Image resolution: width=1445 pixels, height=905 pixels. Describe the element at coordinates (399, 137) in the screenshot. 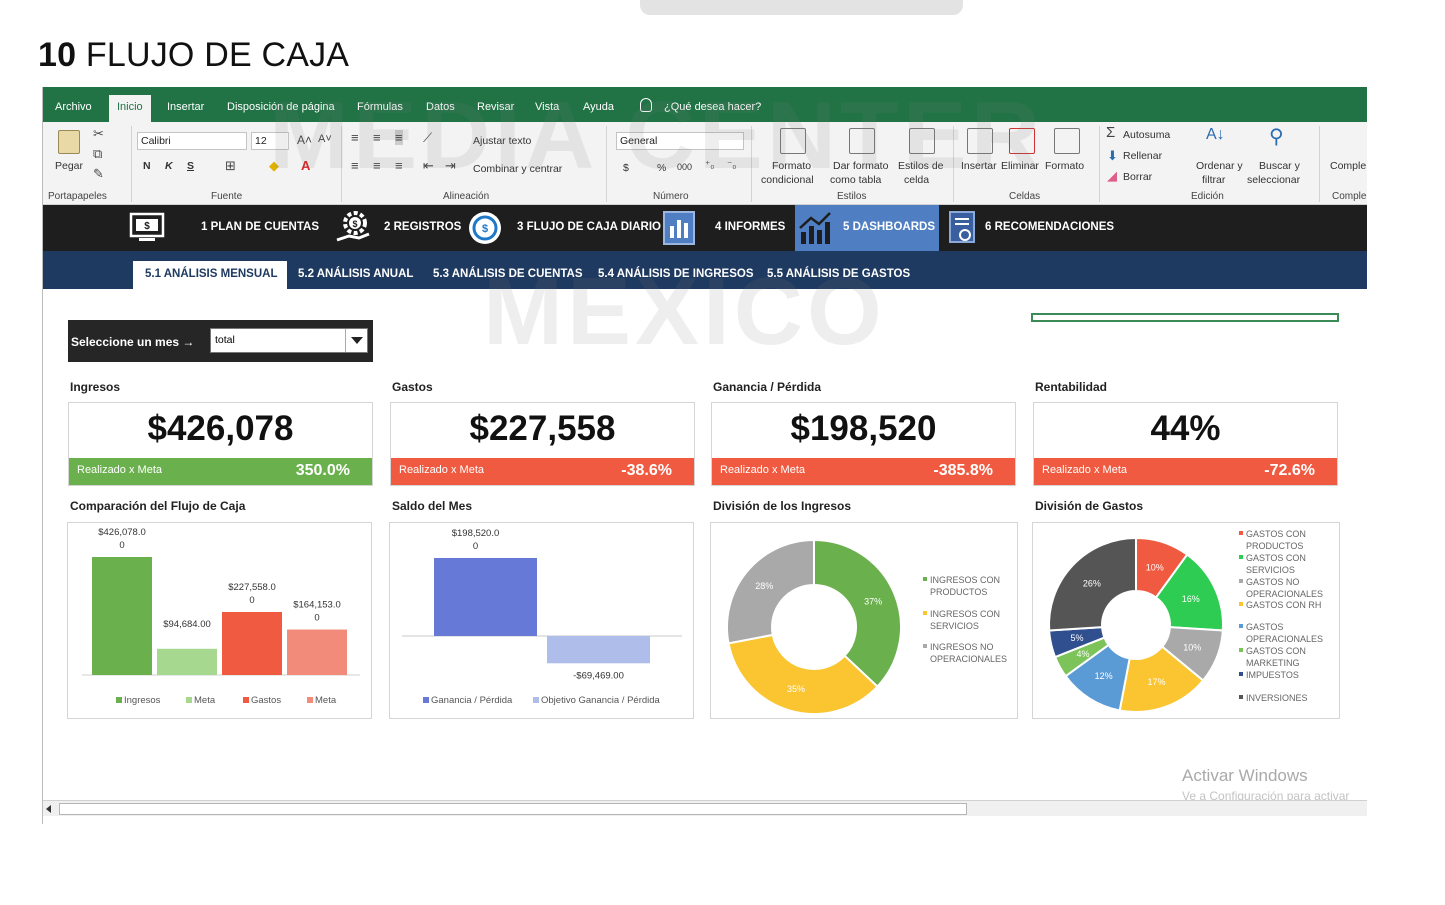

I see `align-bottom-icon: ≡` at that location.